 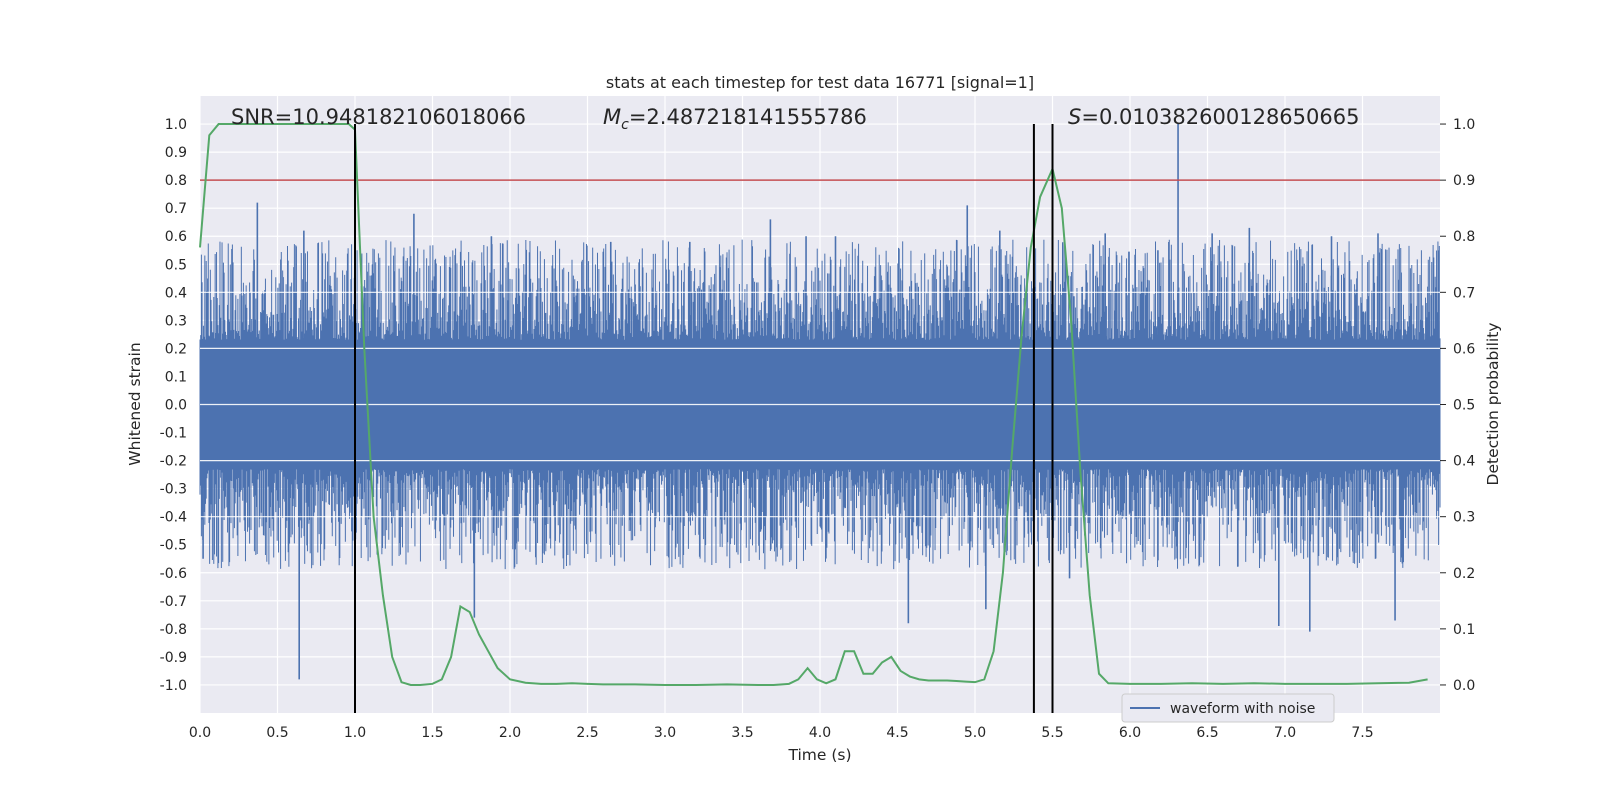 I want to click on x-tick-label: 4.5, so click(x=897, y=733).